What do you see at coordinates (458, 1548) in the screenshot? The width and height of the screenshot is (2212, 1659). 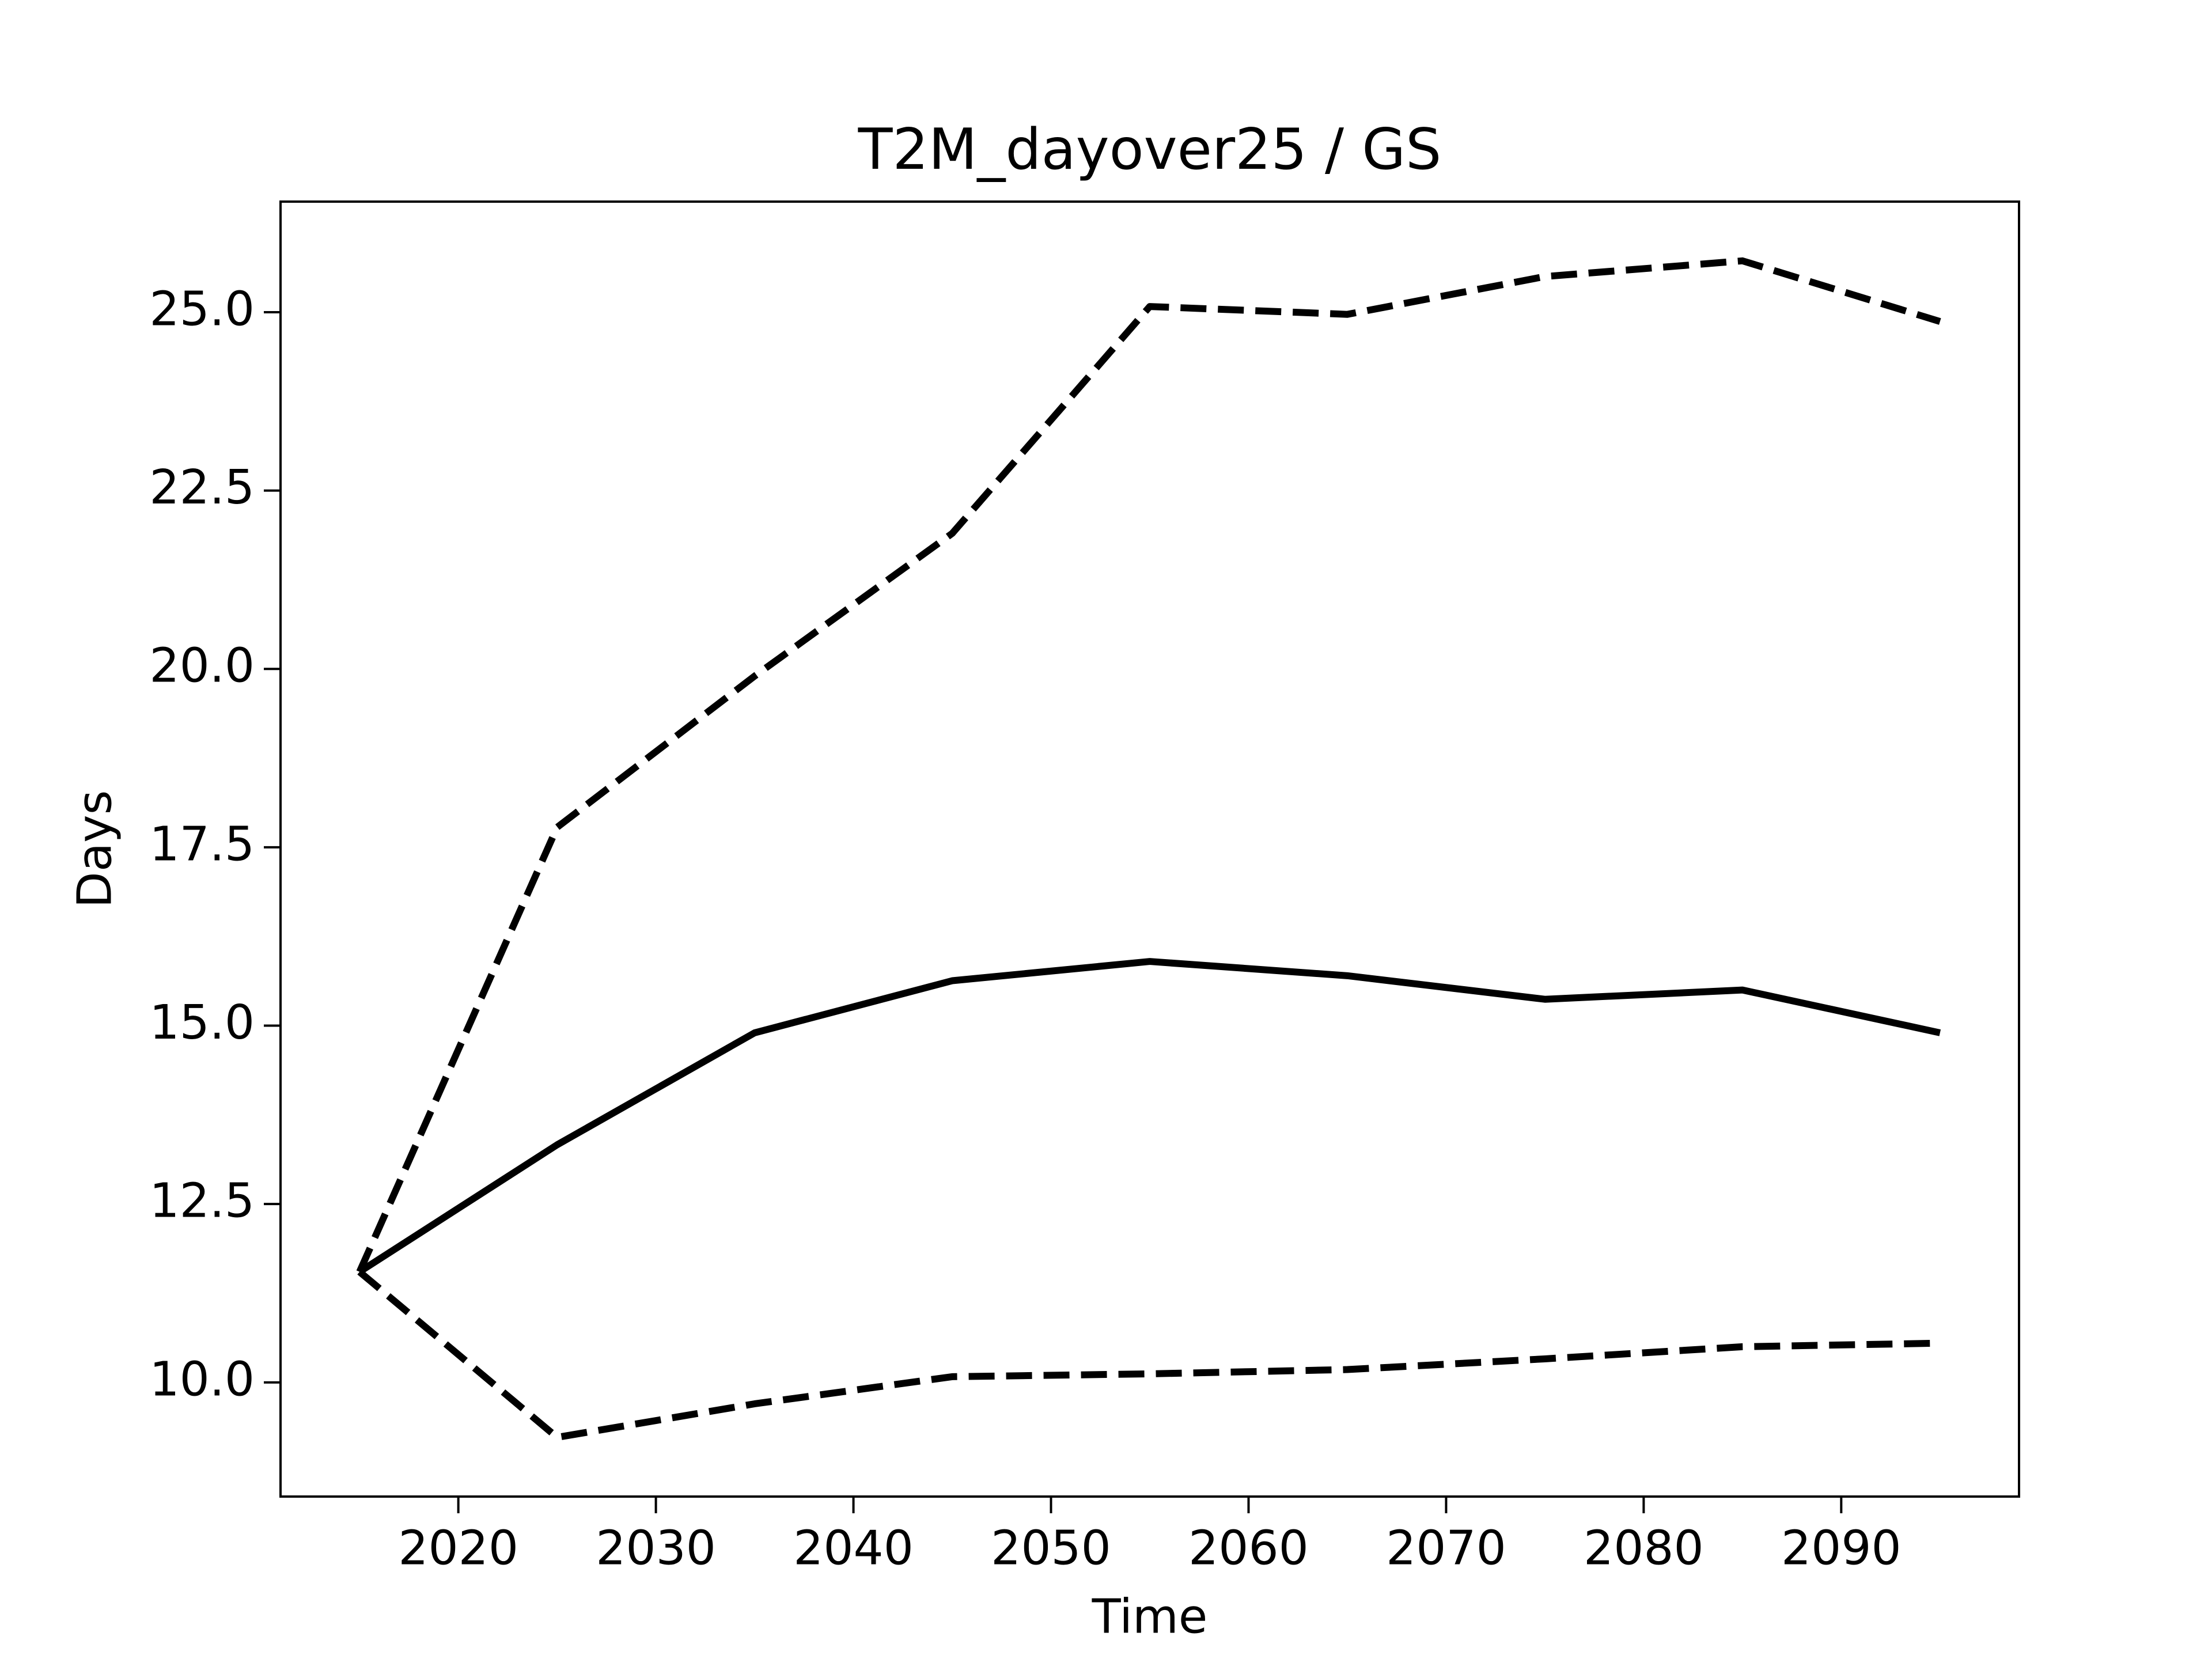 I see `x-tick-label: 2020` at bounding box center [458, 1548].